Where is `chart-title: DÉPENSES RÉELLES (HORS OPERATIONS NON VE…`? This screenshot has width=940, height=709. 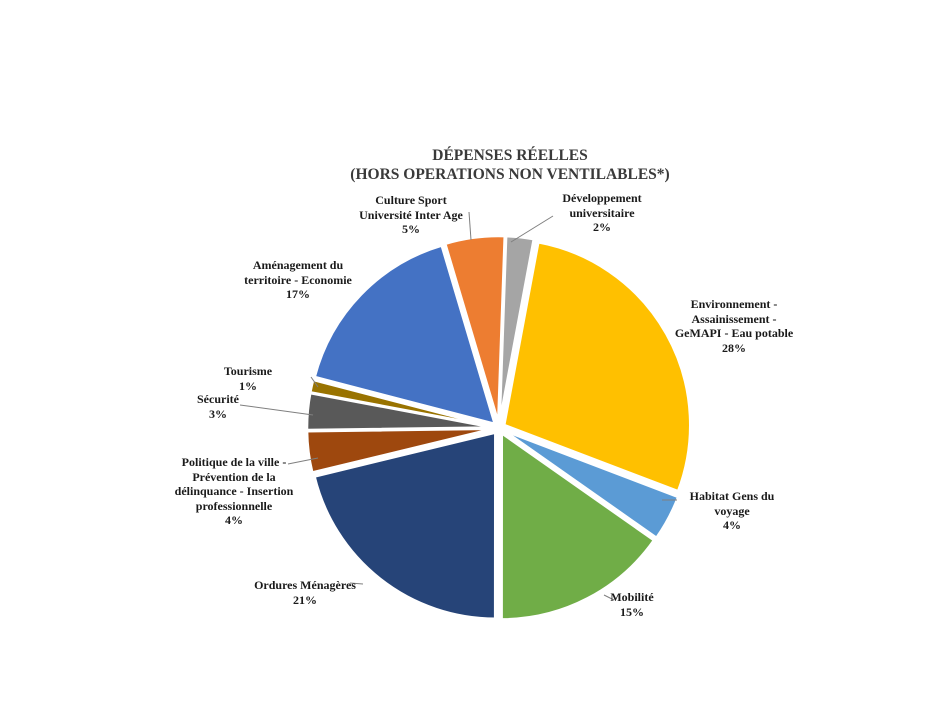 chart-title: DÉPENSES RÉELLES (HORS OPERATIONS NON VE… is located at coordinates (510, 165).